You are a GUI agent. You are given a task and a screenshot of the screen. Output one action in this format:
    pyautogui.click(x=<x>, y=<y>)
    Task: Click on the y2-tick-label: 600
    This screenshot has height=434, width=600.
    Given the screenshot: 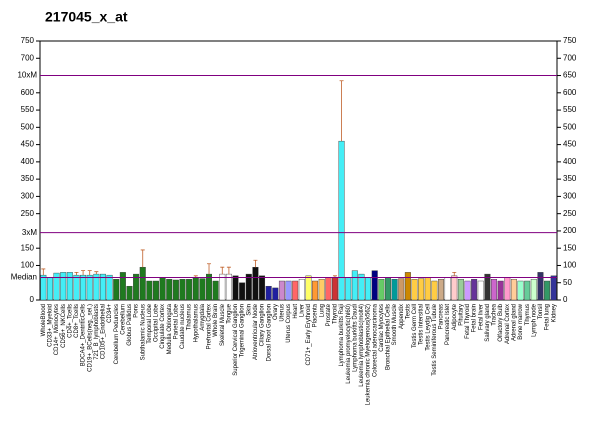 What is the action you would take?
    pyautogui.click(x=570, y=92)
    